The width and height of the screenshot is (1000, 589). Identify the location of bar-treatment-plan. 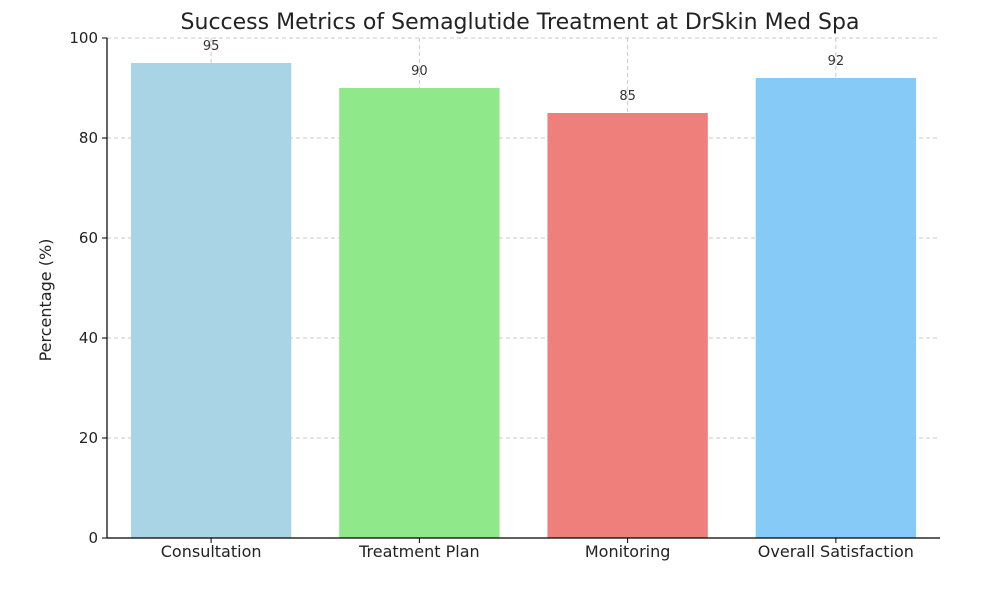
(419, 313).